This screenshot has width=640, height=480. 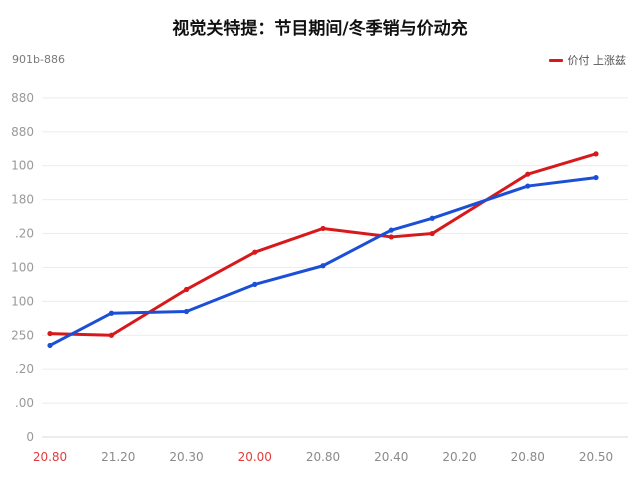 I want to click on x-tick-label: 21.20, so click(x=118, y=457).